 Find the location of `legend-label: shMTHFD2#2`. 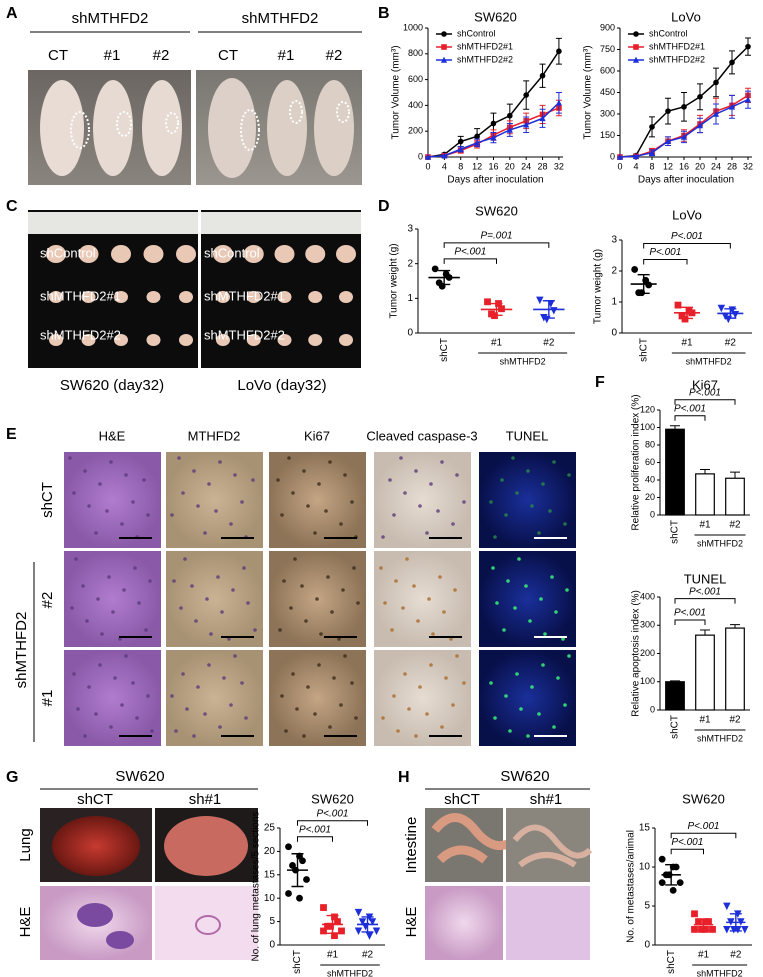

legend-label: shMTHFD2#2 is located at coordinates (485, 59).